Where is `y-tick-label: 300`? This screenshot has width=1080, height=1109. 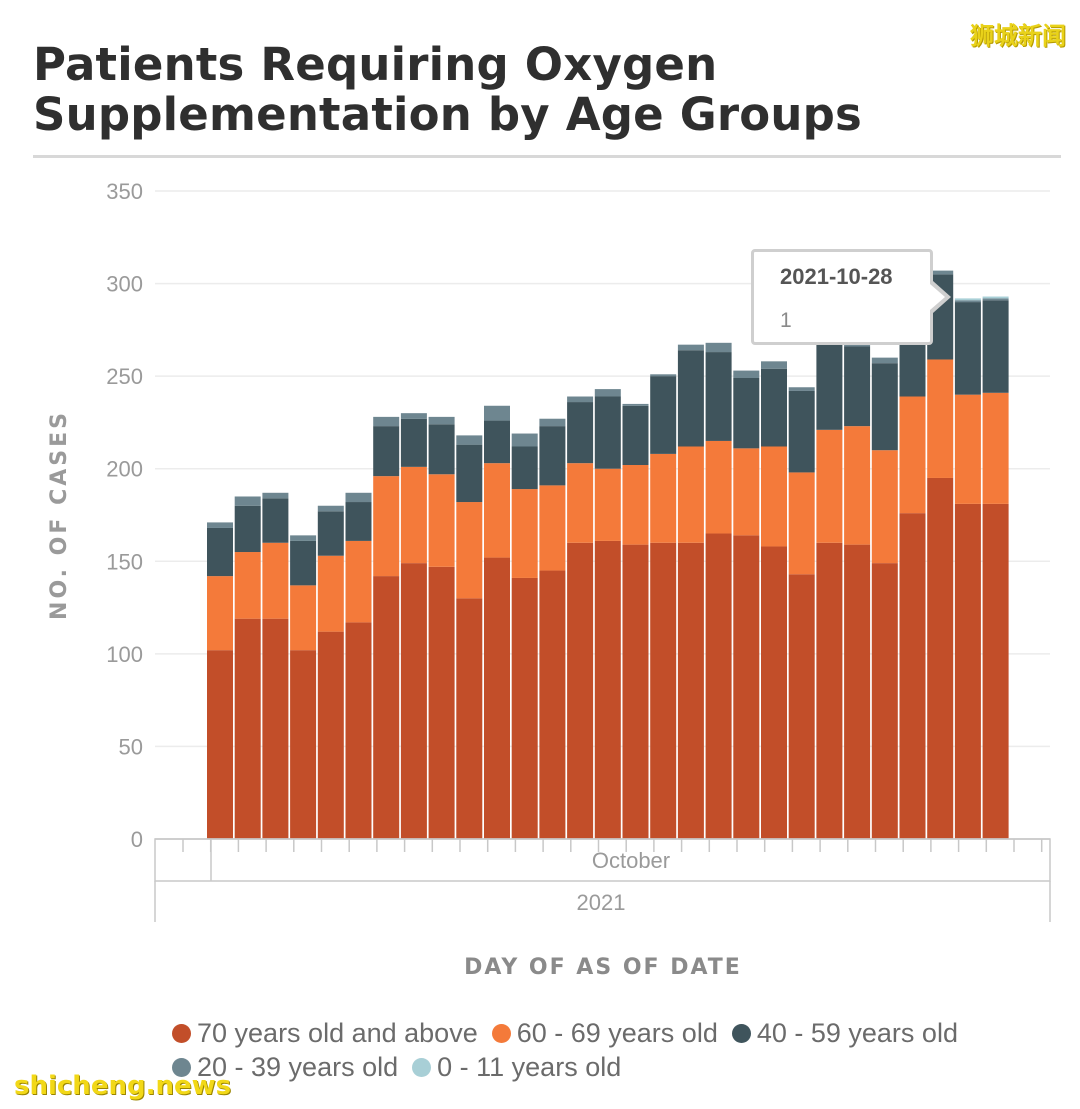 y-tick-label: 300 is located at coordinates (124, 284).